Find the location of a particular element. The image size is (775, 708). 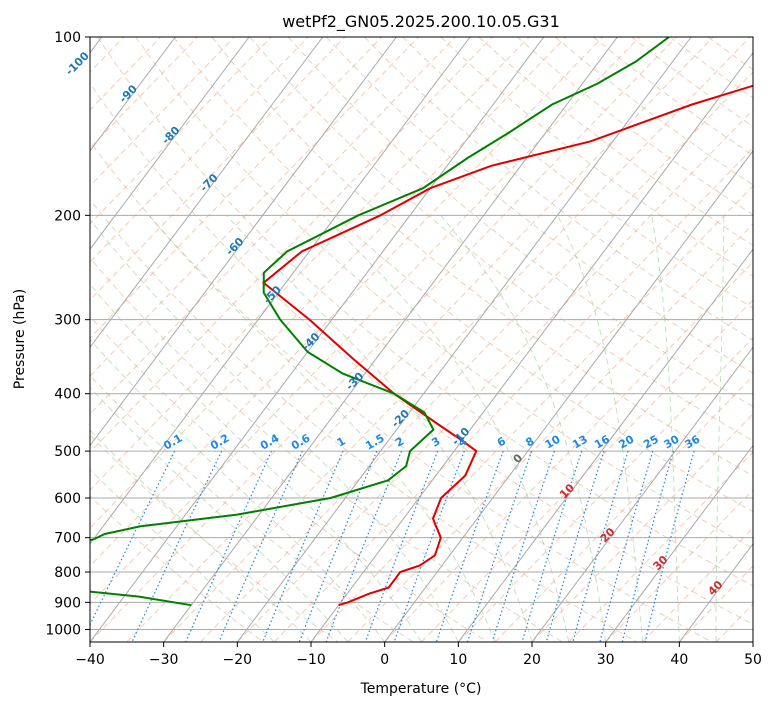

y-tick-label: 600 is located at coordinates (67, 499).